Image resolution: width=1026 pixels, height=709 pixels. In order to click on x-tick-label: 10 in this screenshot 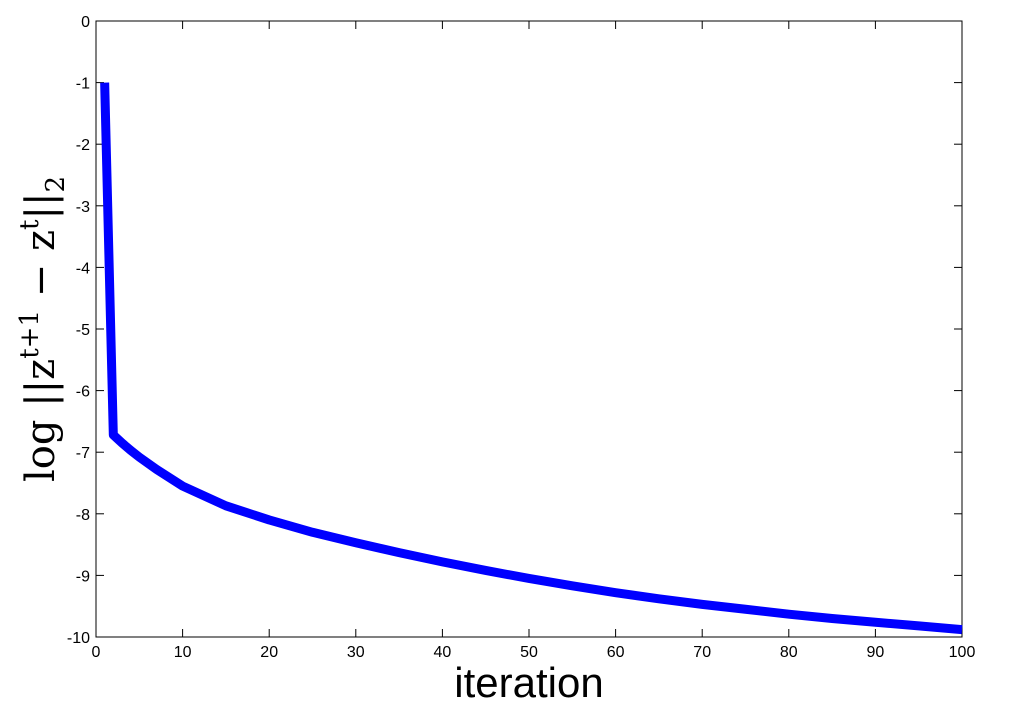, I will do `click(183, 652)`.